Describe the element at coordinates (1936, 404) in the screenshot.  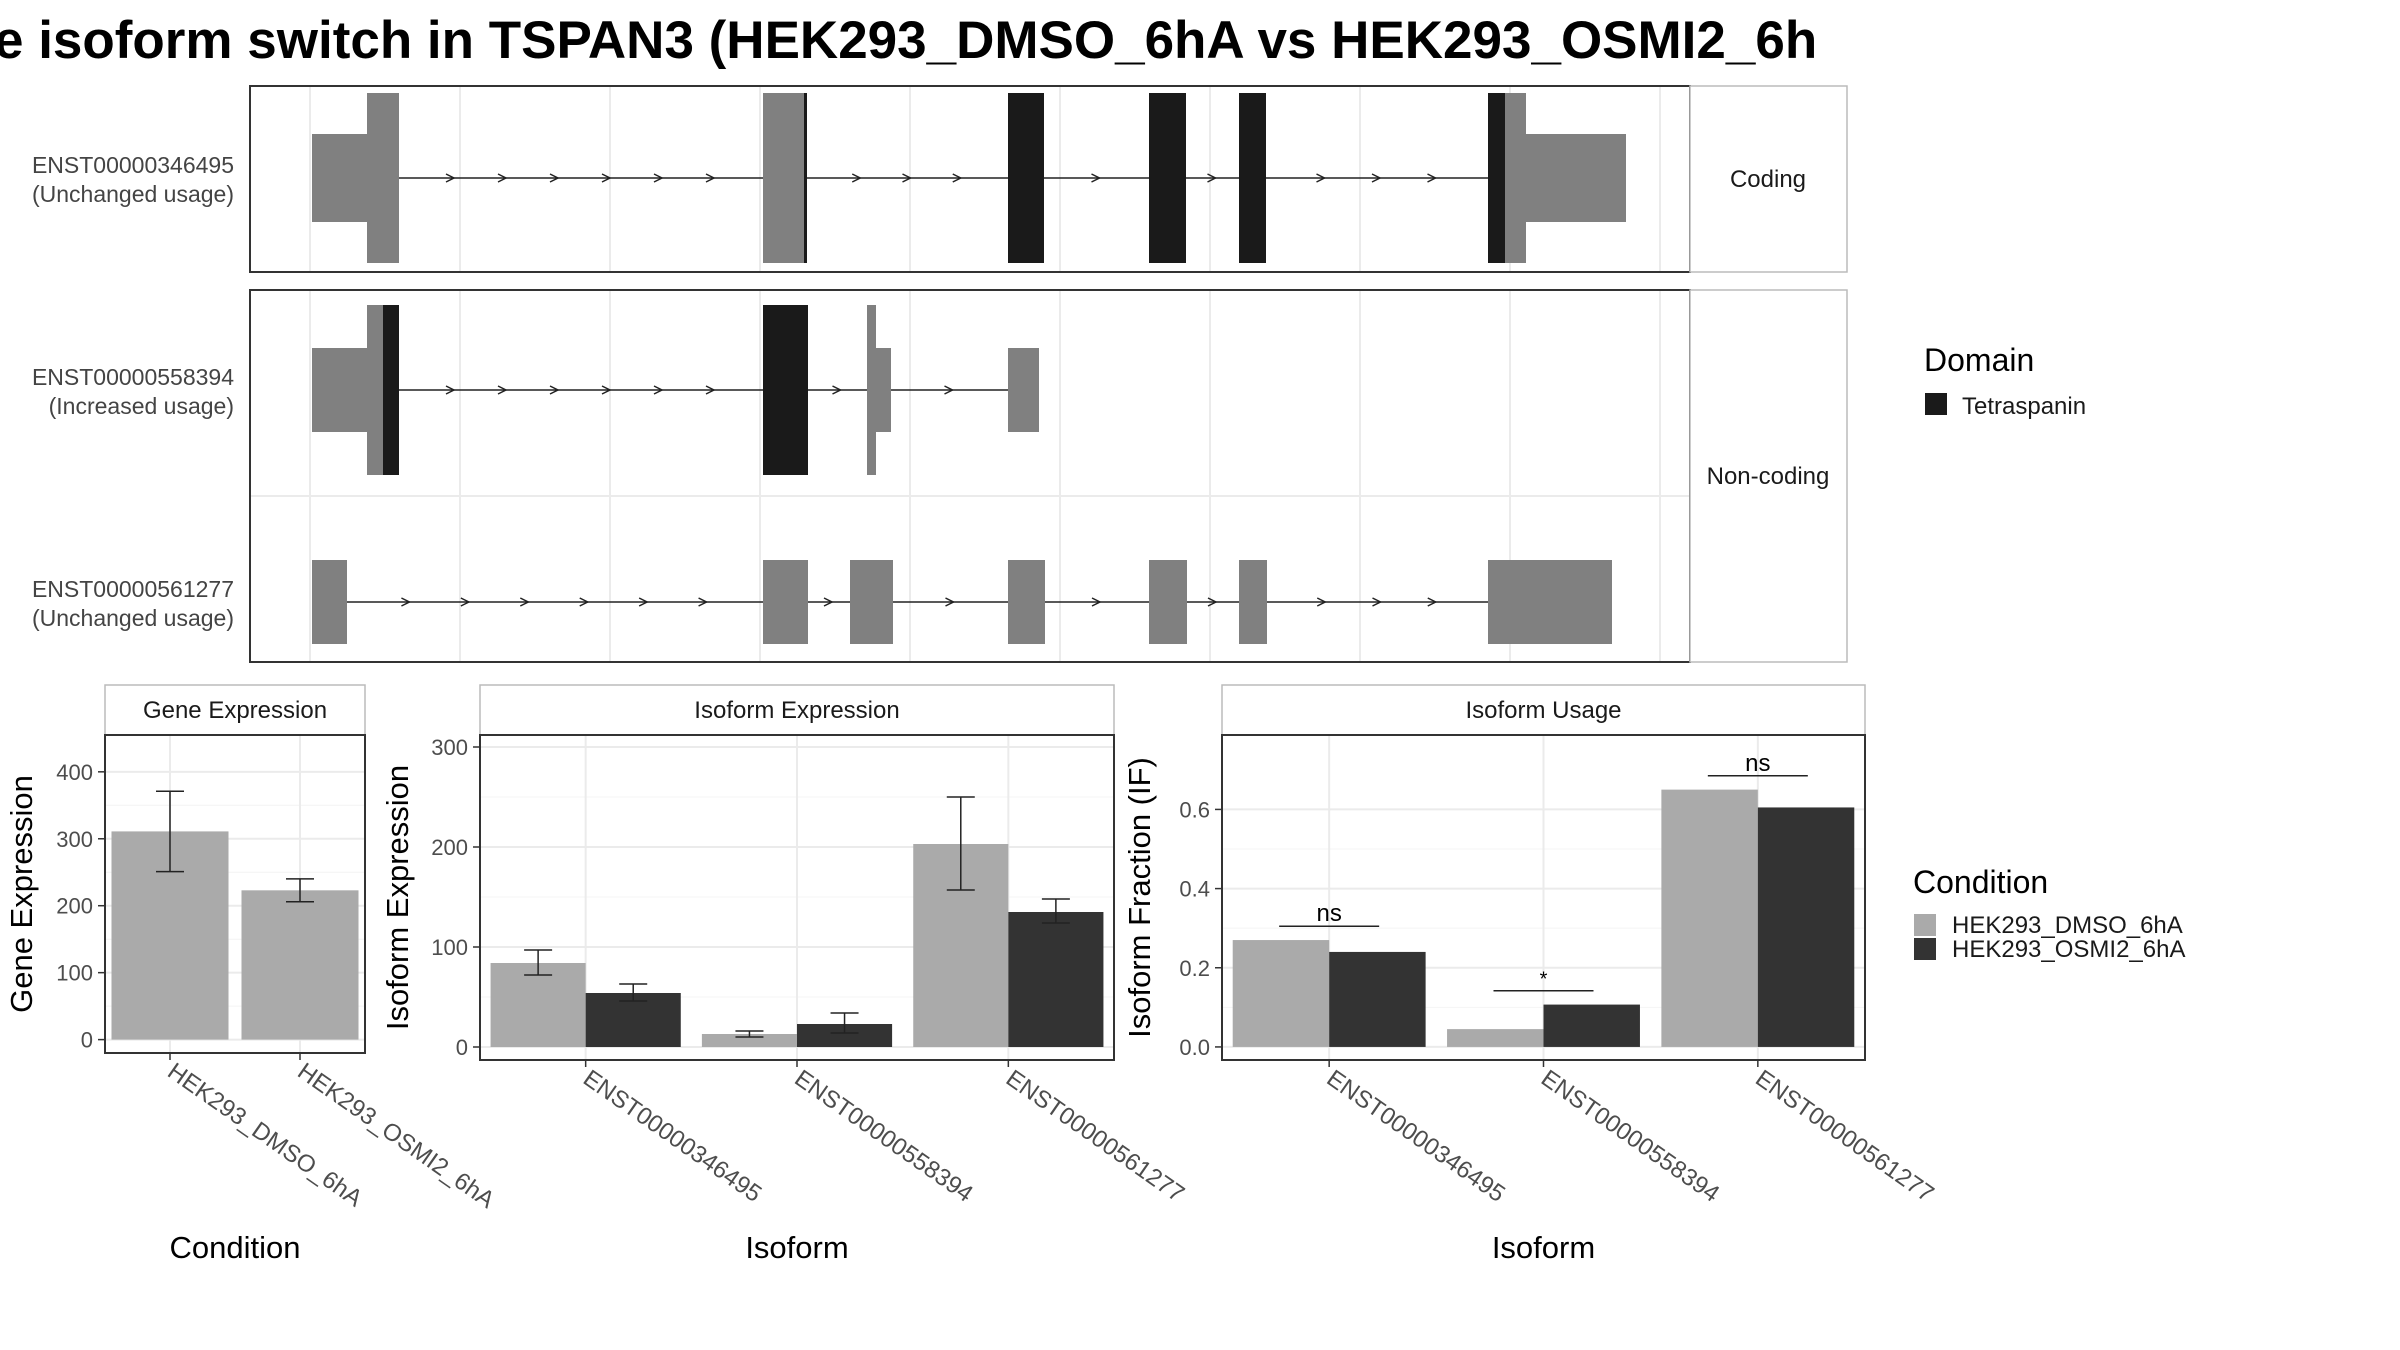
I see `domain-legend-swatch` at that location.